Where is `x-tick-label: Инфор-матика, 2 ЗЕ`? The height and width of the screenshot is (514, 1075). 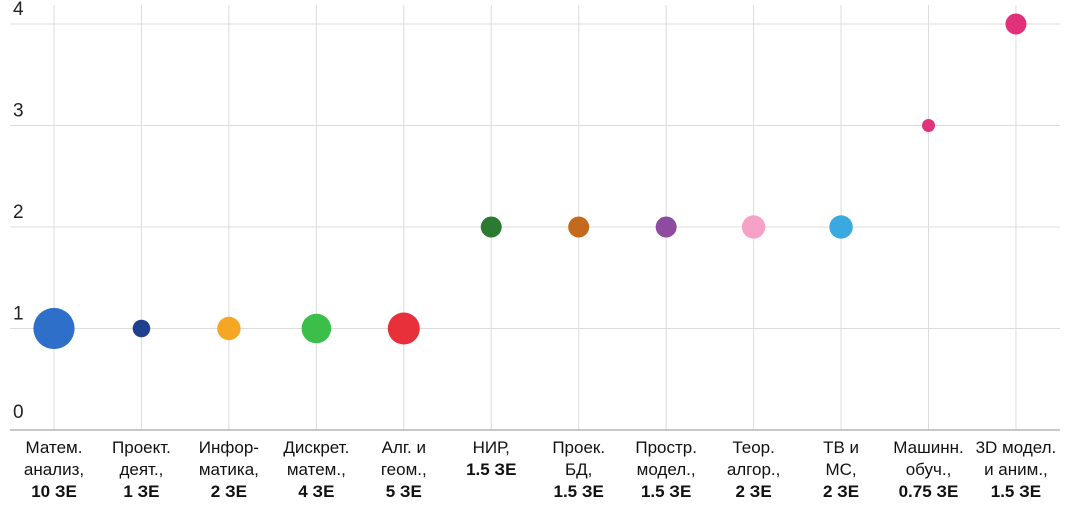
x-tick-label: Инфор-матика, 2 ЗЕ is located at coordinates (229, 470).